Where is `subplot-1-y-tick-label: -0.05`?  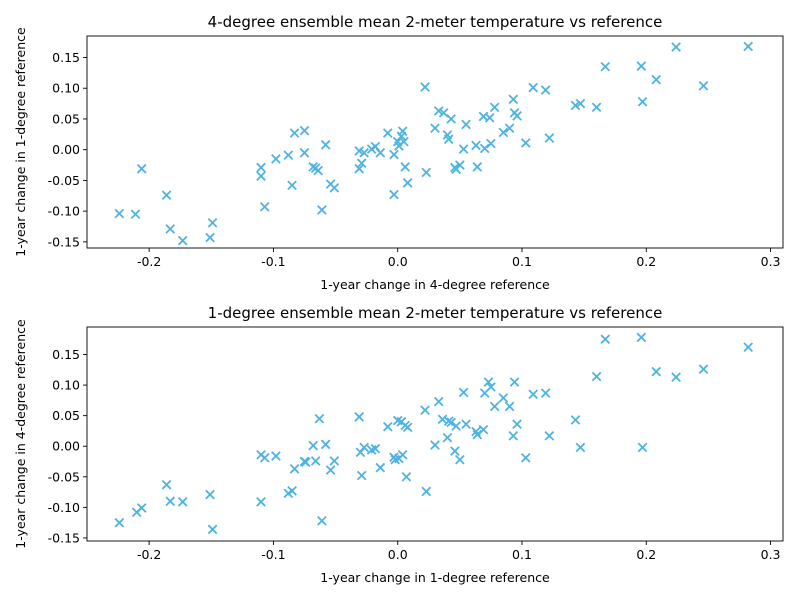 subplot-1-y-tick-label: -0.05 is located at coordinates (64, 180).